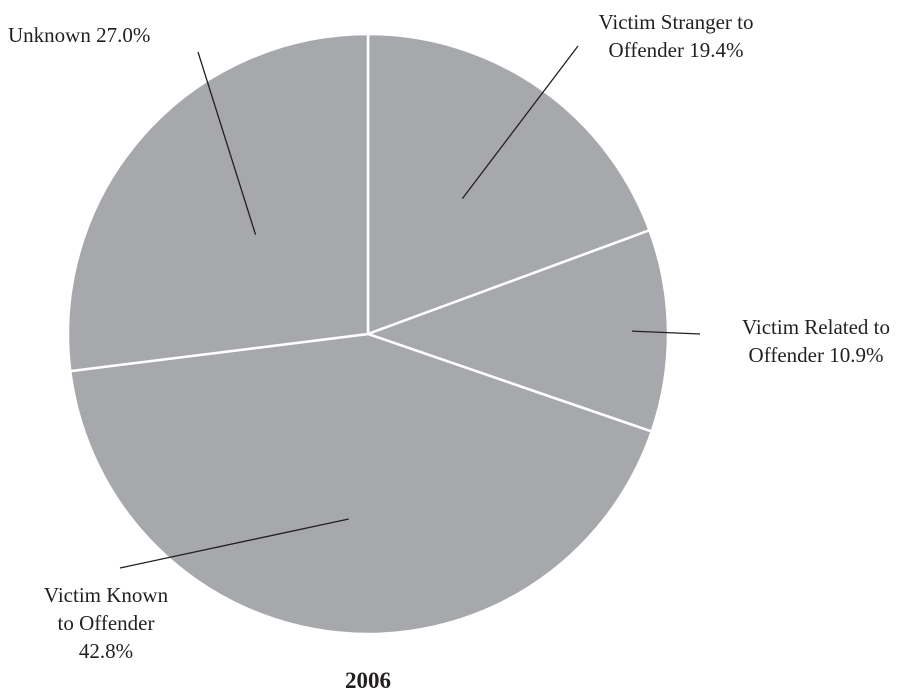 This screenshot has height=694, width=911. I want to click on pie-slice-stranger, so click(509, 184).